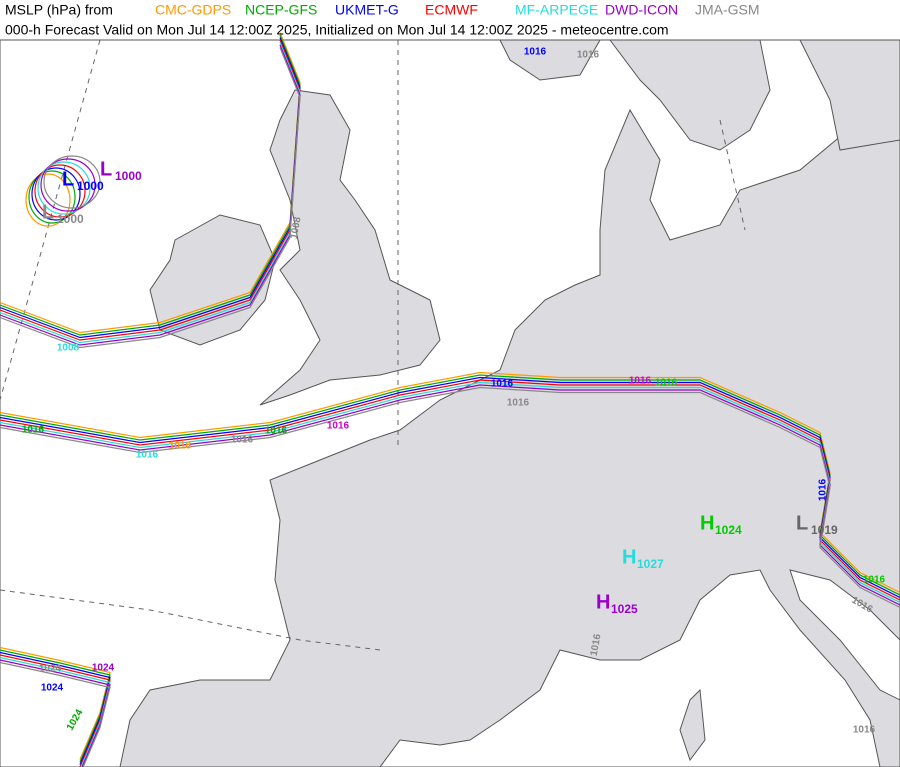  I want to click on corsica, so click(692, 725).